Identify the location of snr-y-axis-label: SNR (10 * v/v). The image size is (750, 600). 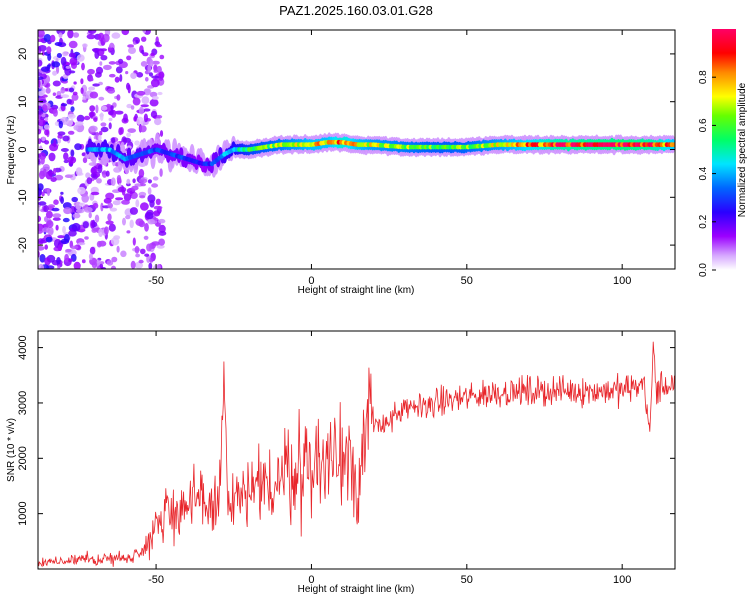
(11, 450).